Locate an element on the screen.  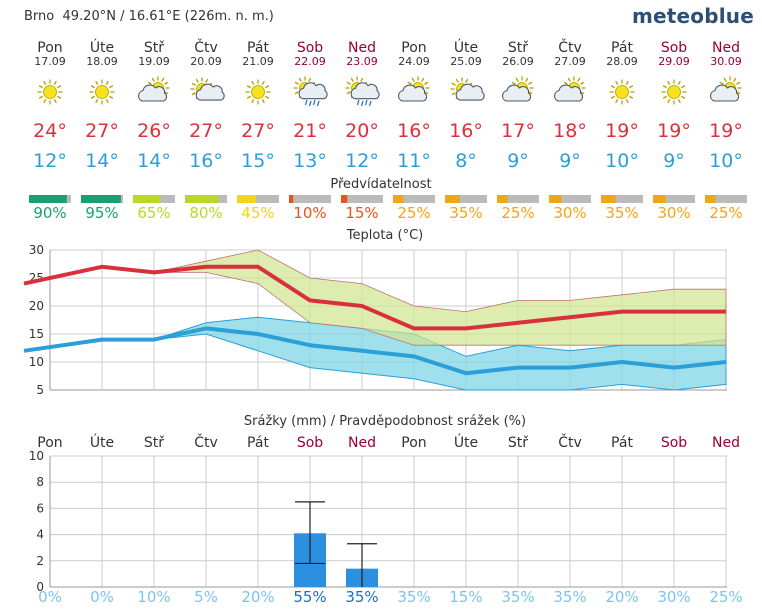
min-temp: 11° is located at coordinates (414, 161).